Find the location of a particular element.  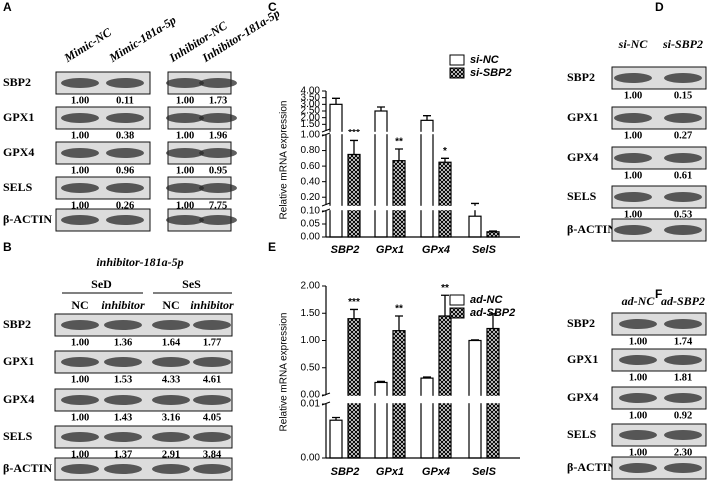

x-tick-label: SBP2 is located at coordinates (345, 472).